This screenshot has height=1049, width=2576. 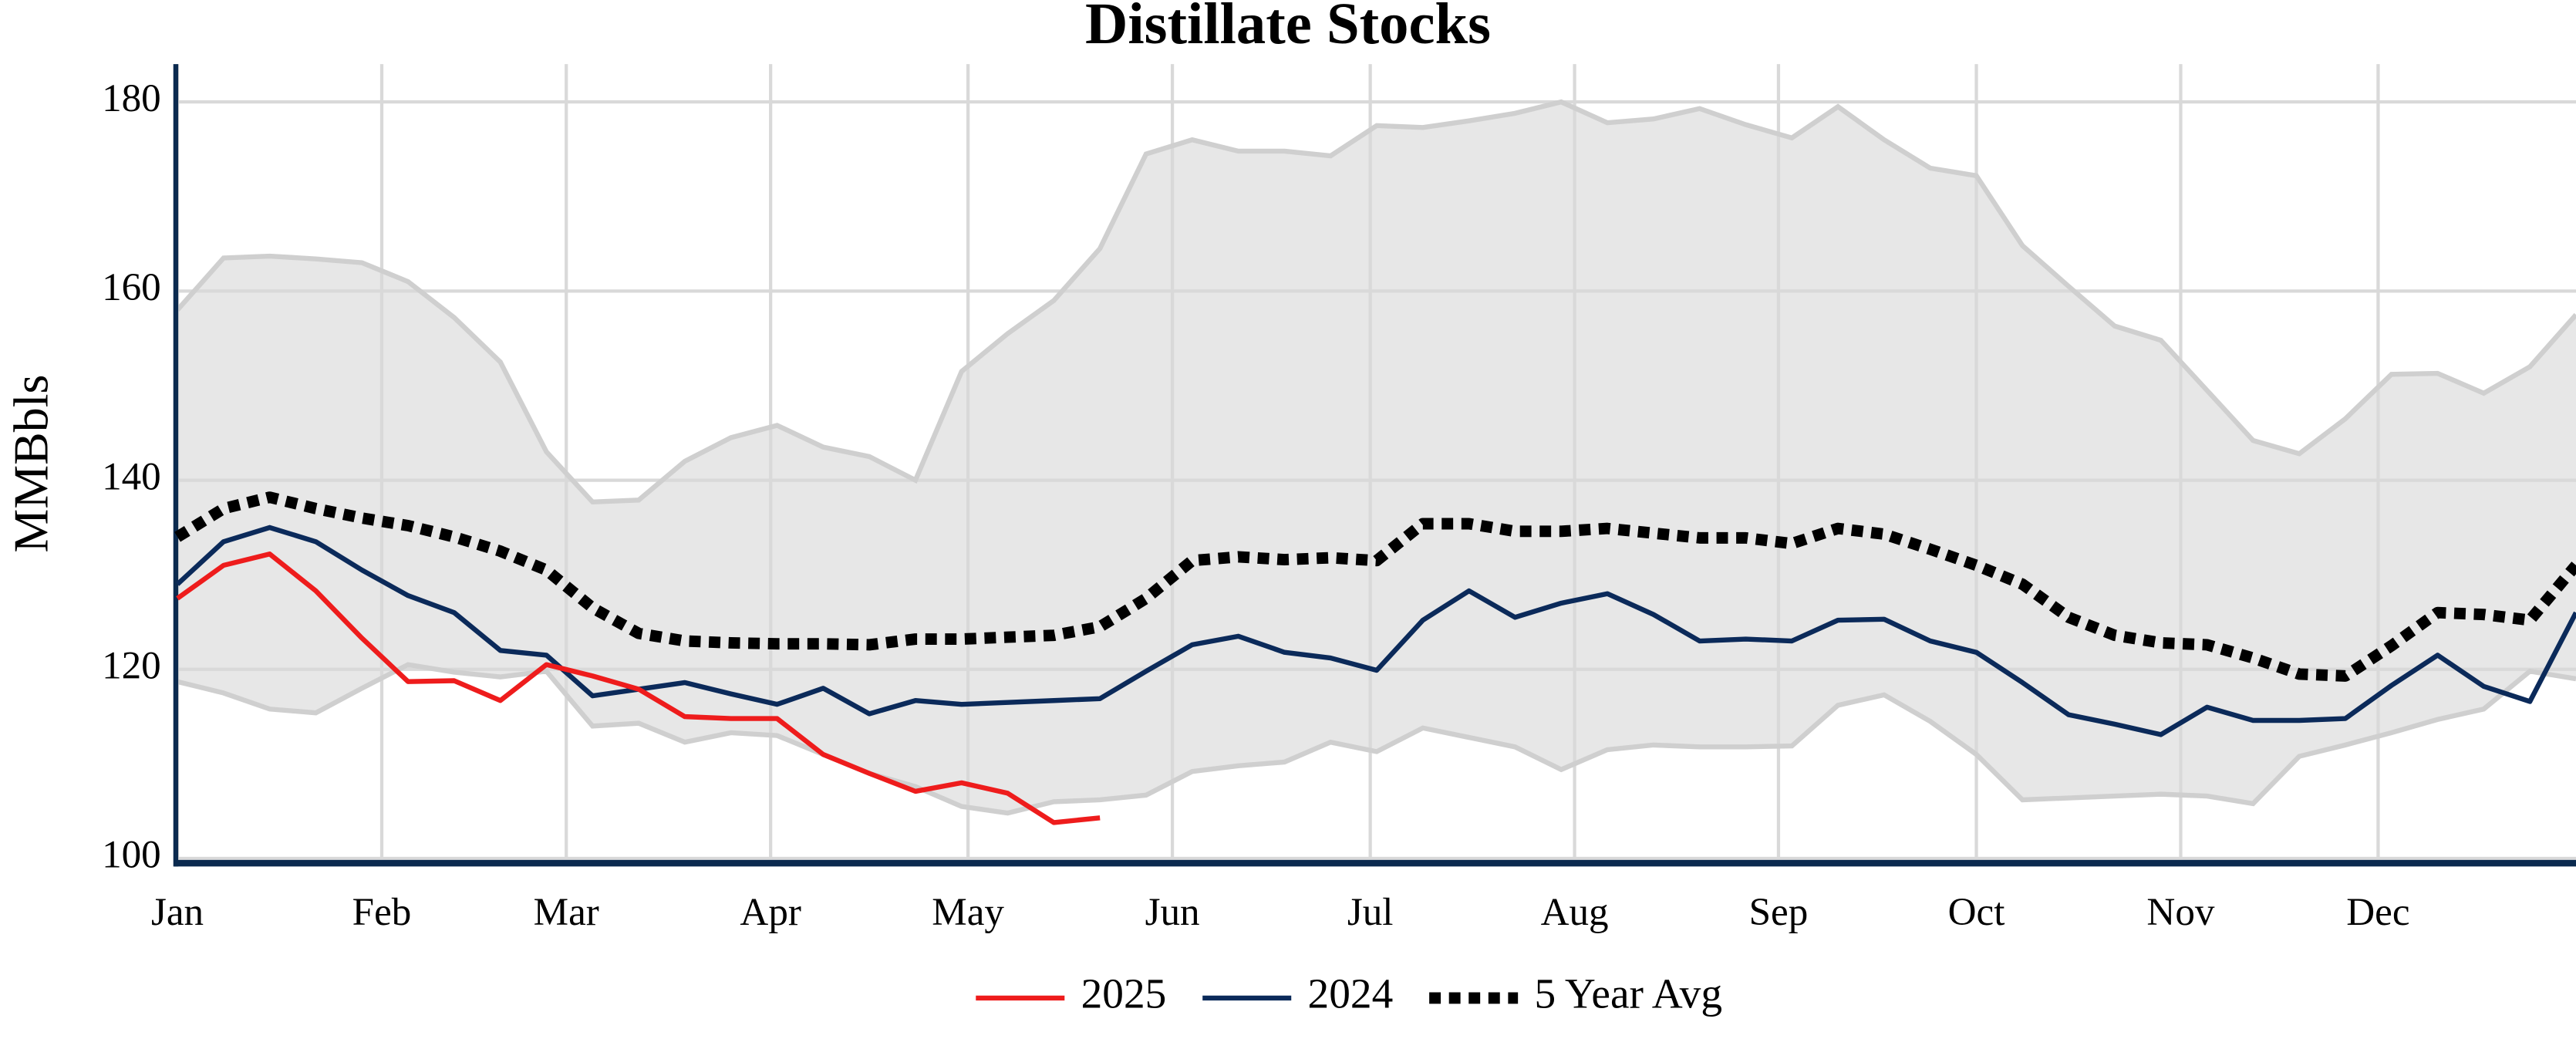 I want to click on legend-label: 2024, so click(x=1351, y=994).